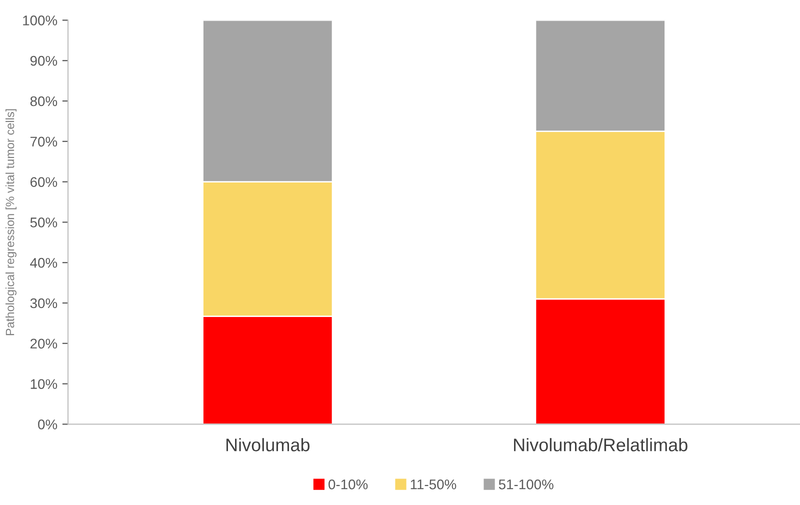  What do you see at coordinates (44, 343) in the screenshot?
I see `y-tick-label: 20%` at bounding box center [44, 343].